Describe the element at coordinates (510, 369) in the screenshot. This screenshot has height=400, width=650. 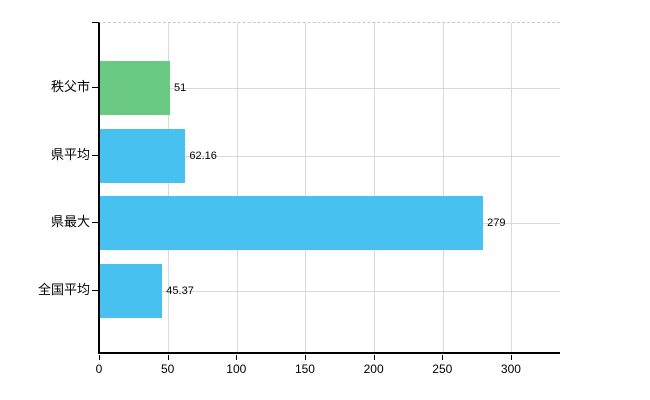
I see `x-axis-tick-label: 300` at that location.